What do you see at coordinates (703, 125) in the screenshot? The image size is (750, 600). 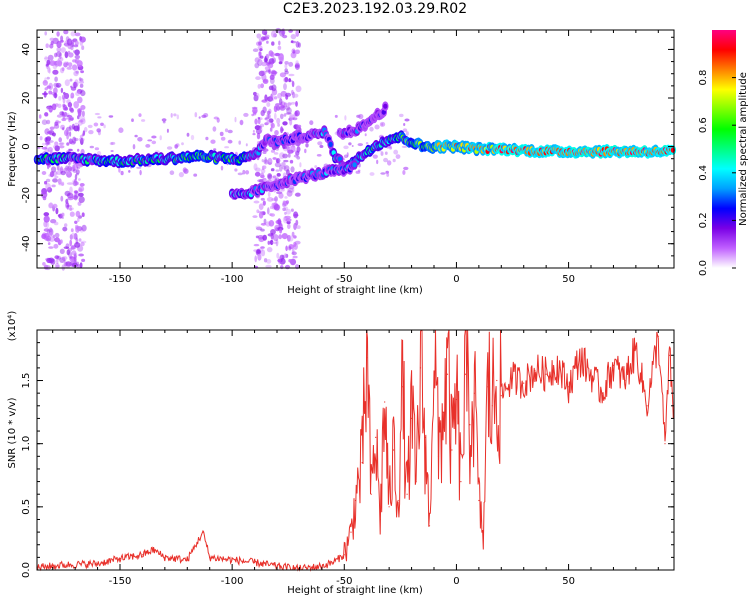 I see `colorbar-tick-label: 0.6` at bounding box center [703, 125].